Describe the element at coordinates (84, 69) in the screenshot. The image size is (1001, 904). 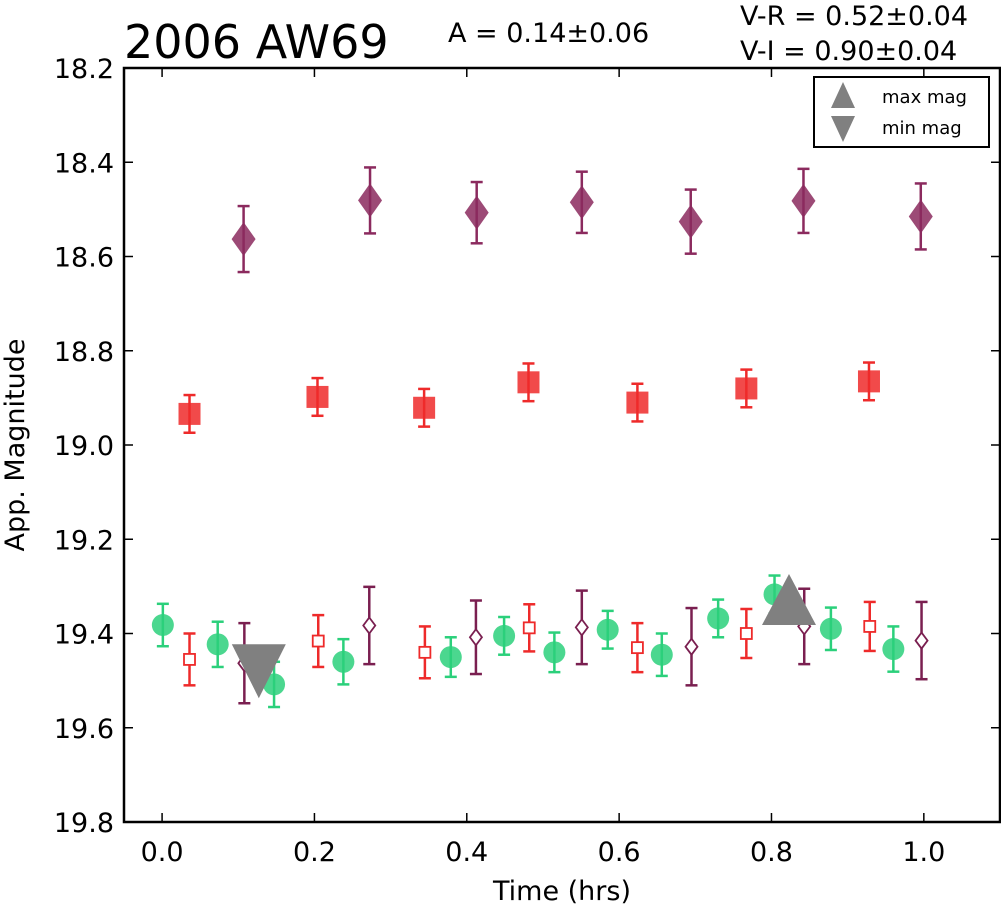
I see `y-tick-label: 18.2` at that location.